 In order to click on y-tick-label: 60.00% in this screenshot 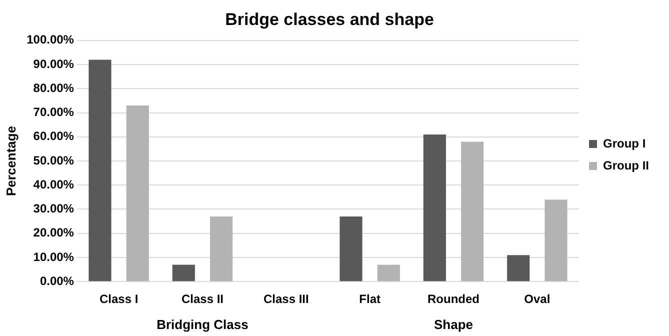, I will do `click(53, 136)`.